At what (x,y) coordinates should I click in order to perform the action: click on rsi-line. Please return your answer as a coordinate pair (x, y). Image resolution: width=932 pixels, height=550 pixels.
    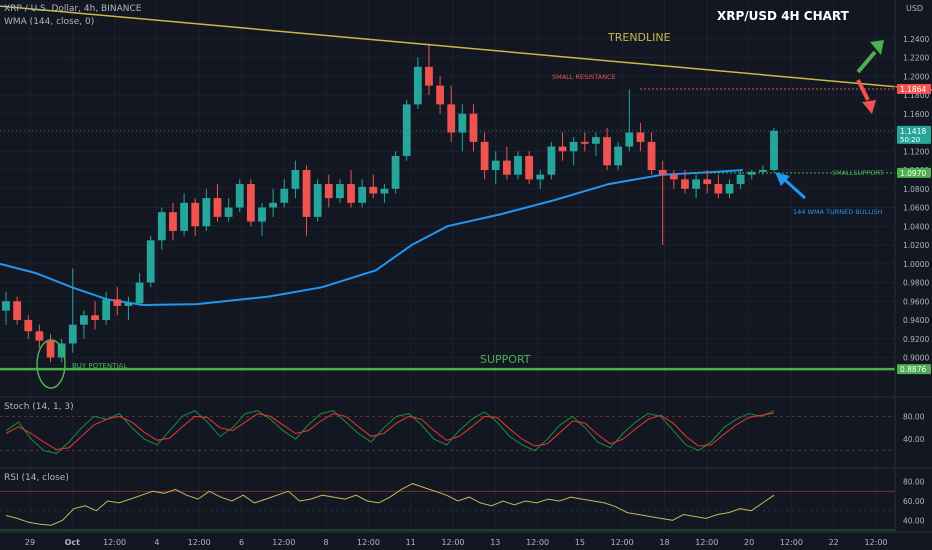
    Looking at the image, I should click on (390, 504).